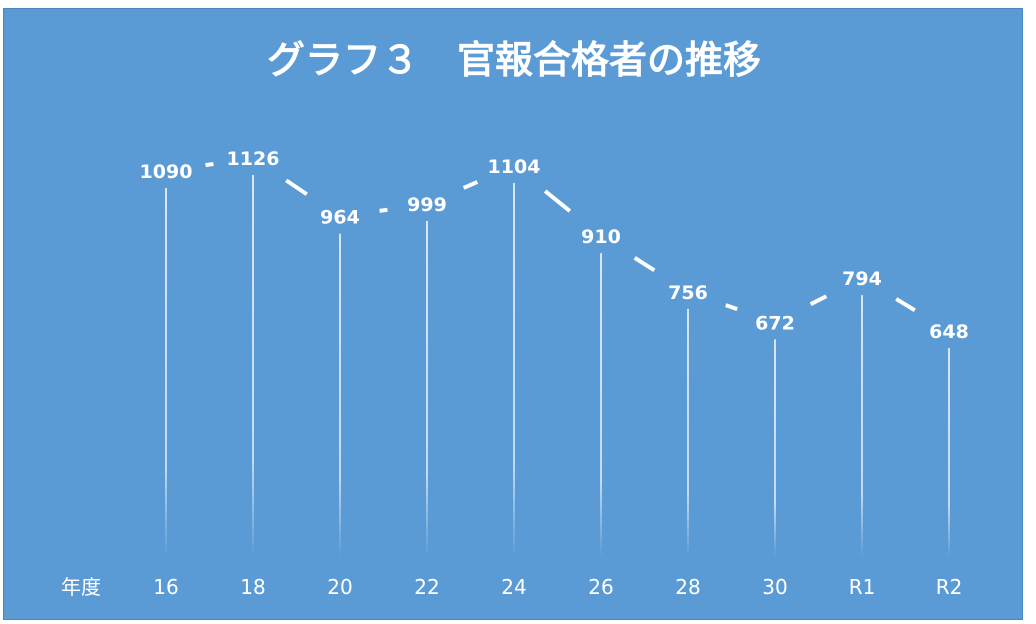  I want to click on x-tick-label: 24, so click(513, 587).